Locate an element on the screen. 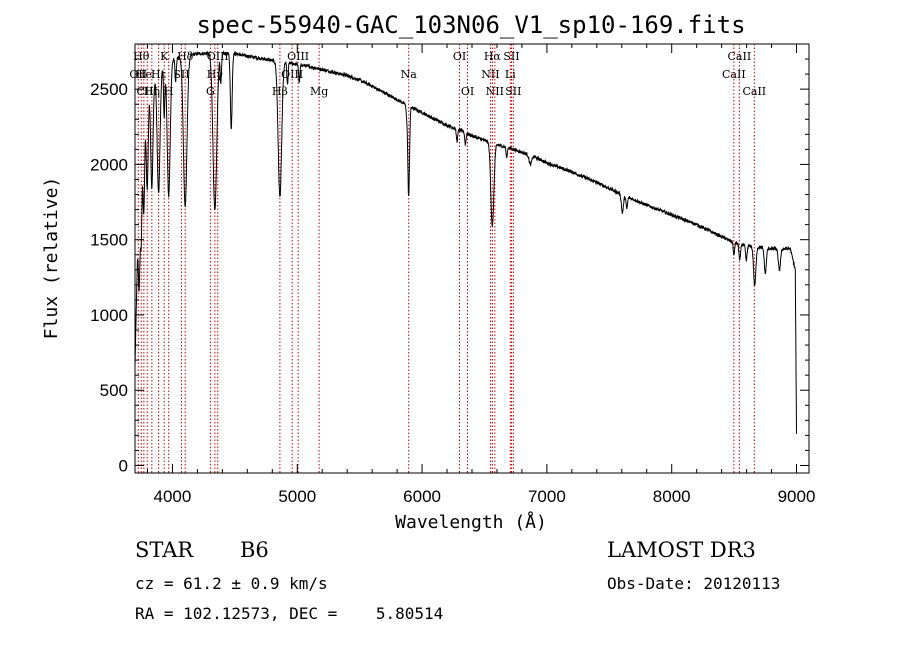 This screenshot has width=900, height=649. line-marker-label: He is located at coordinates (144, 74).